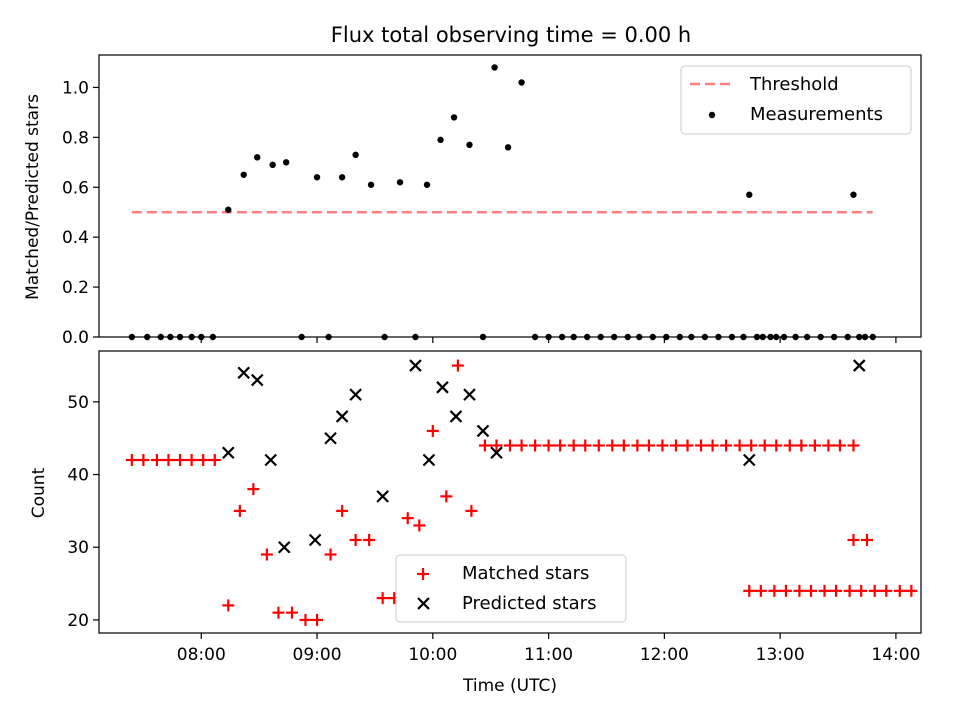 This screenshot has height=720, width=960. Describe the element at coordinates (423, 603) in the screenshot. I see `predicted-legend-swatch` at that location.